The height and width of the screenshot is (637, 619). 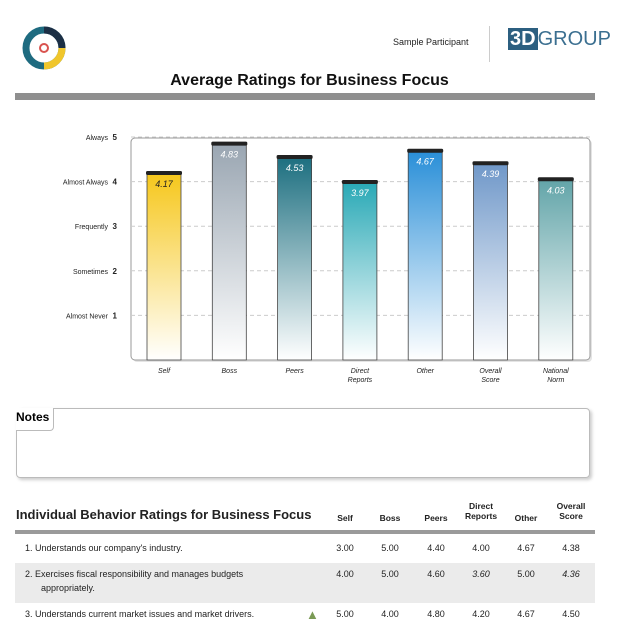 What do you see at coordinates (345, 548) in the screenshot?
I see `row-value: 3.00` at bounding box center [345, 548].